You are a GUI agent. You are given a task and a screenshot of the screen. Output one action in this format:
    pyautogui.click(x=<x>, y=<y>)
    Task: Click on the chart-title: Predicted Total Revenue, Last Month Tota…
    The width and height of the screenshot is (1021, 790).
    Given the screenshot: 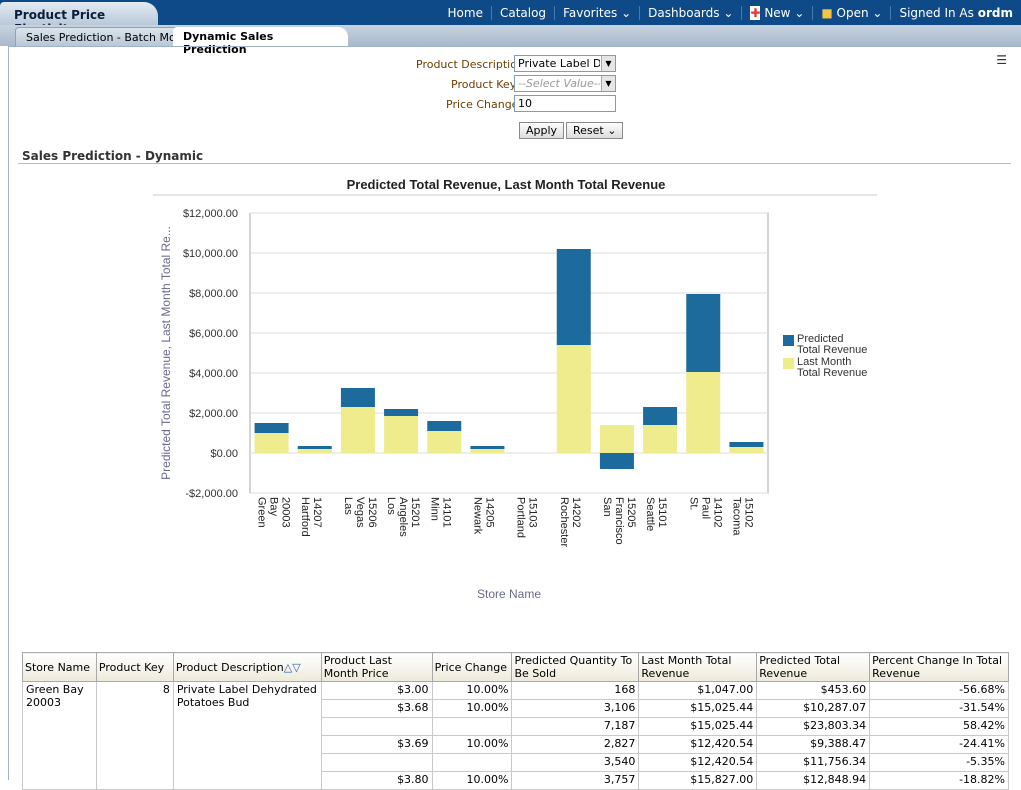 What is the action you would take?
    pyautogui.click(x=506, y=184)
    